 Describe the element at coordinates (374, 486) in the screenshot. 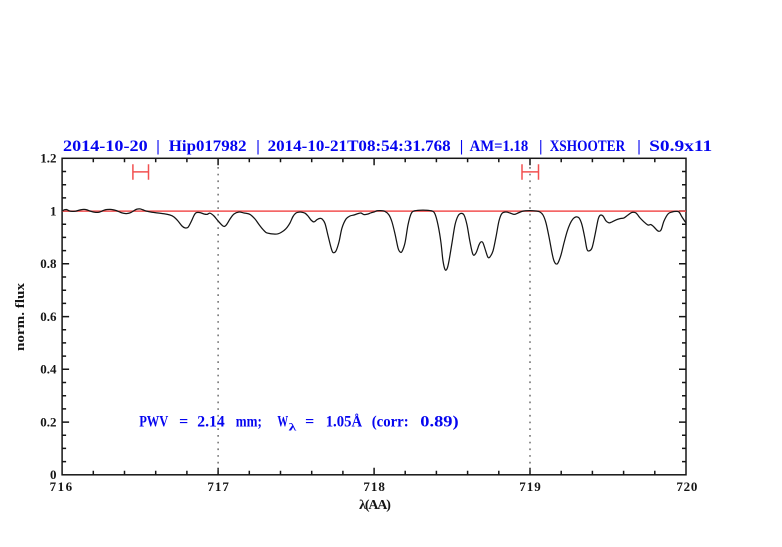

I see `svg-text: 718` at that location.